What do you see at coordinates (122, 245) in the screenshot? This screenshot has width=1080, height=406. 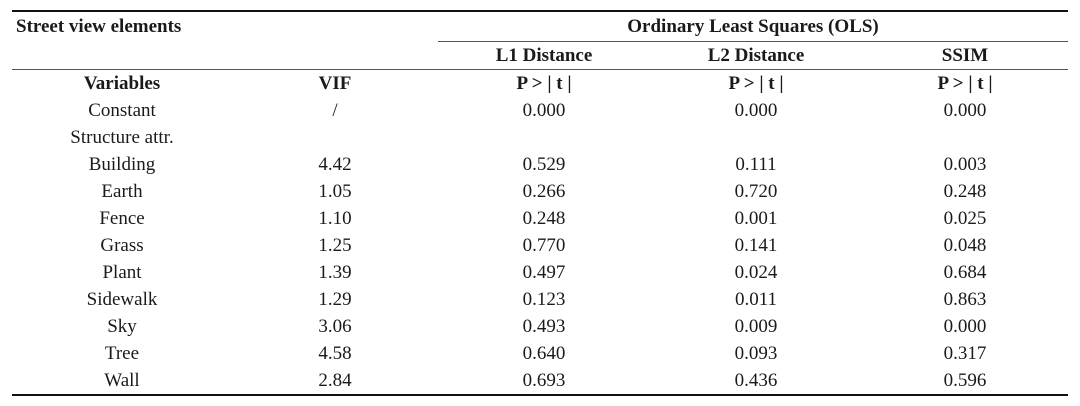 I see `row-variable-name: Grass` at bounding box center [122, 245].